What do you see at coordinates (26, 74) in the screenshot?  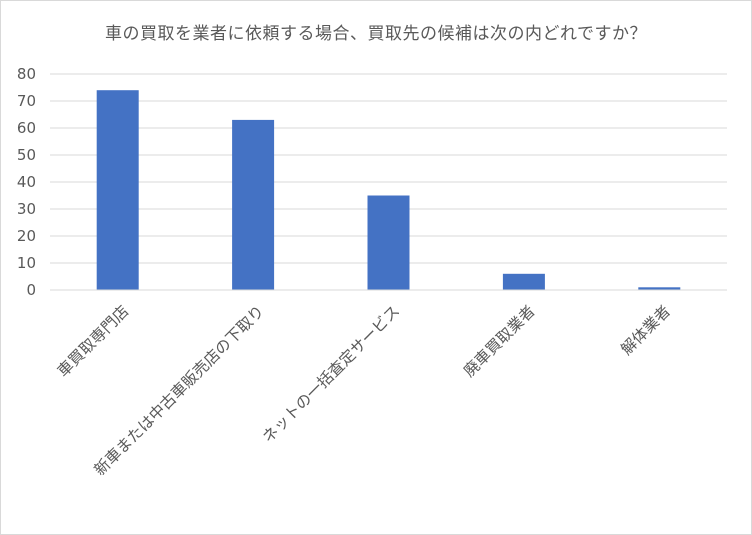 I see `y-tick-label: 80` at bounding box center [26, 74].